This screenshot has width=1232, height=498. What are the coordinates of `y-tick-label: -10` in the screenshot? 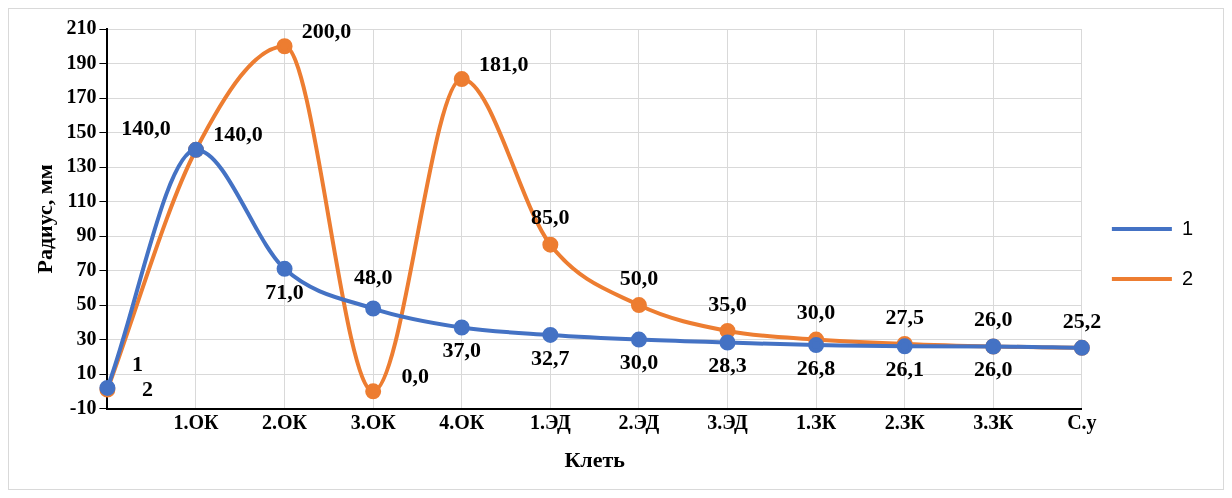 It's located at (83, 406).